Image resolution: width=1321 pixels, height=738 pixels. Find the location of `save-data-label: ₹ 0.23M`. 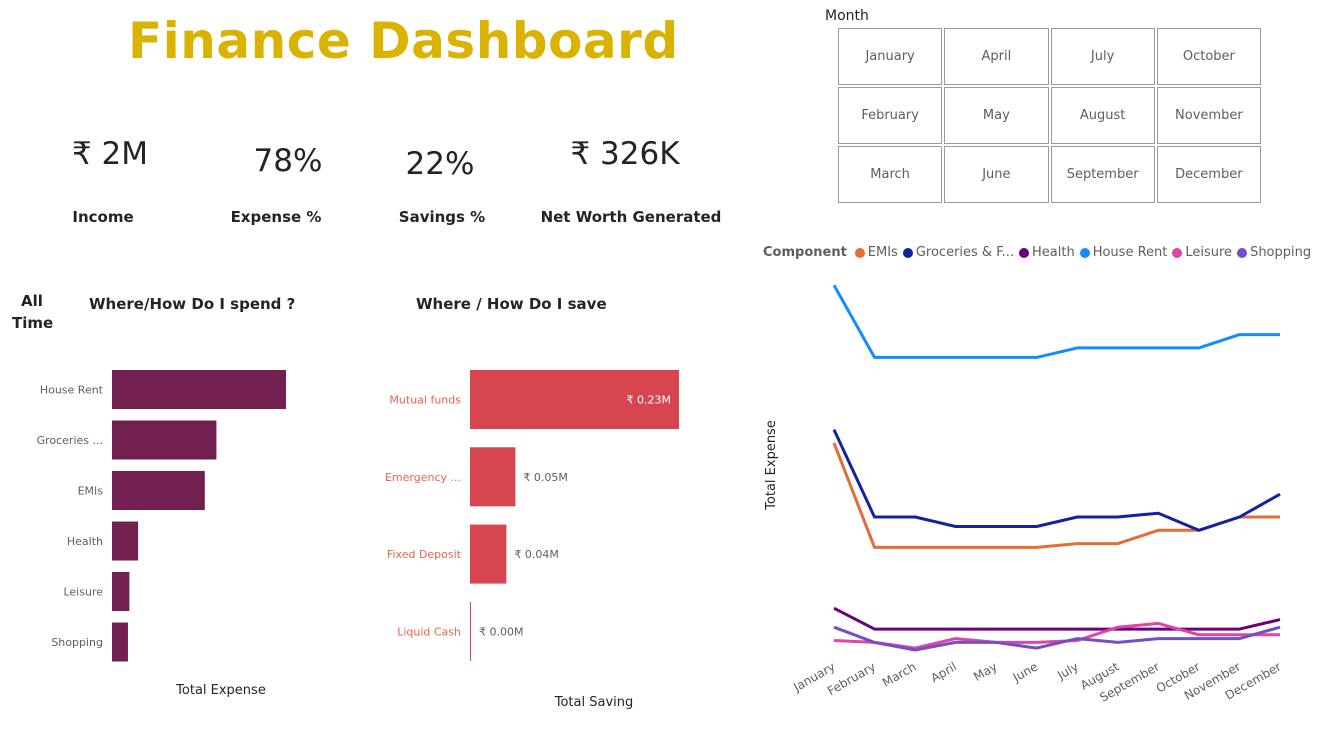

save-data-label: ₹ 0.23M is located at coordinates (649, 400).